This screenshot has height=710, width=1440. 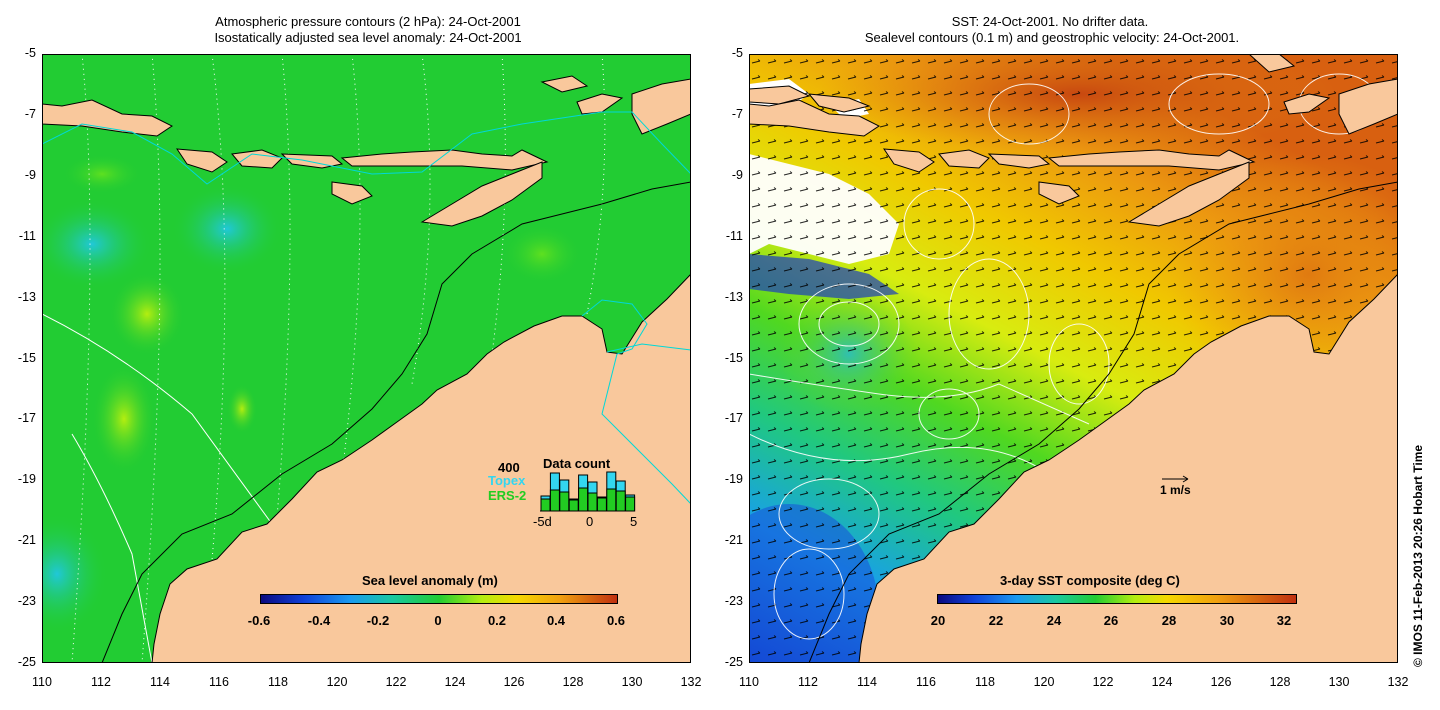 I want to click on sla-high-e, so click(x=102, y=174).